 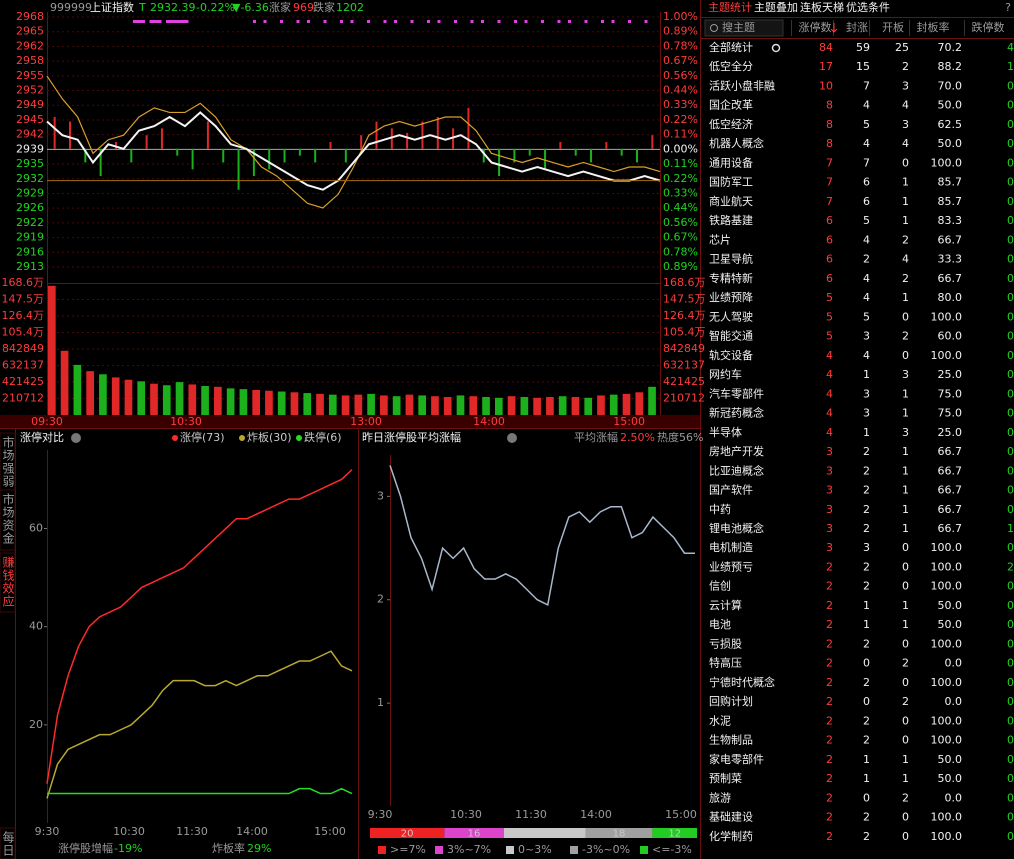 What do you see at coordinates (742, 85) in the screenshot?
I see `theme-name: 活跃小盘非融` at bounding box center [742, 85].